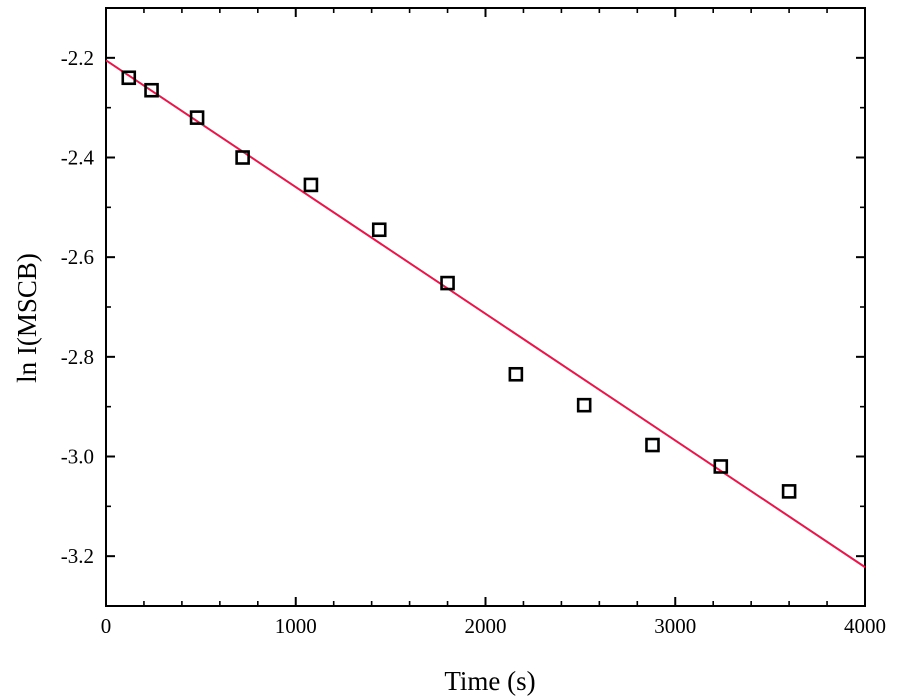  Describe the element at coordinates (77, 357) in the screenshot. I see `y-tick-label: -2.8` at that location.